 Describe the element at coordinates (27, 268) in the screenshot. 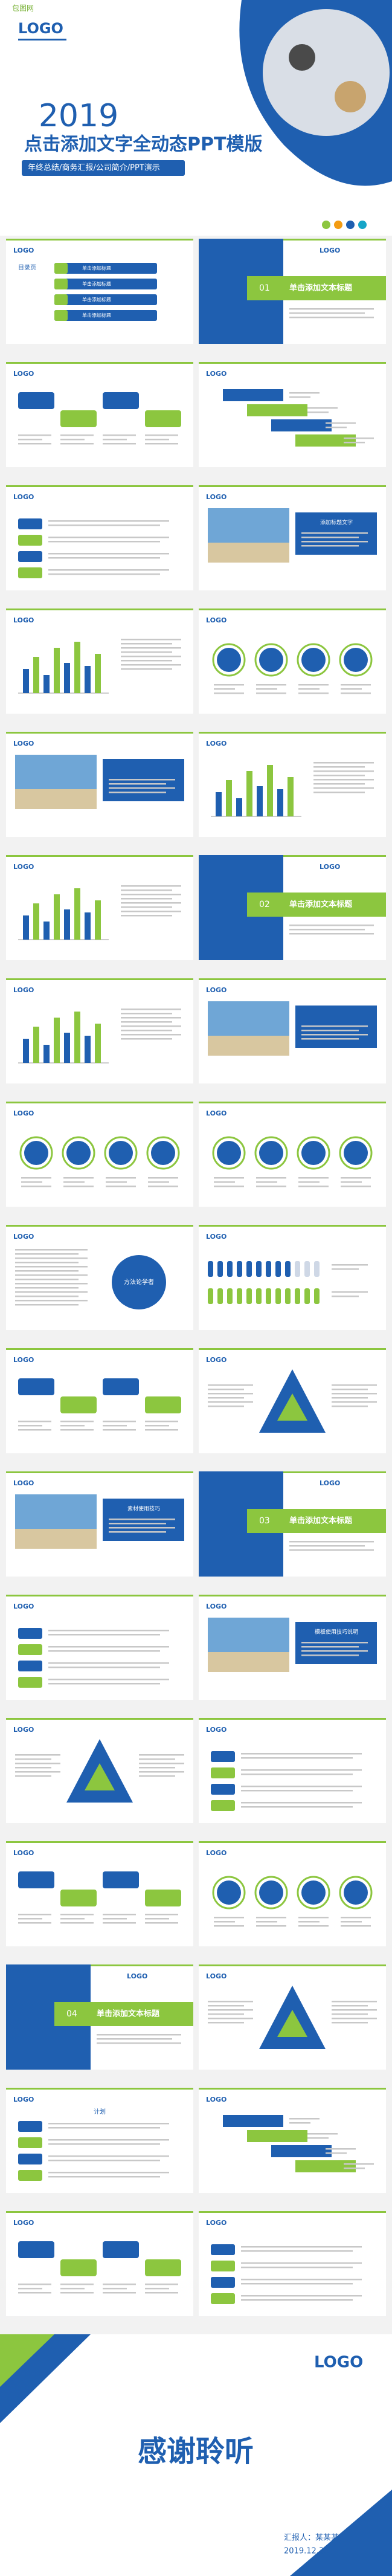

I see `slide-title: 目录页` at that location.